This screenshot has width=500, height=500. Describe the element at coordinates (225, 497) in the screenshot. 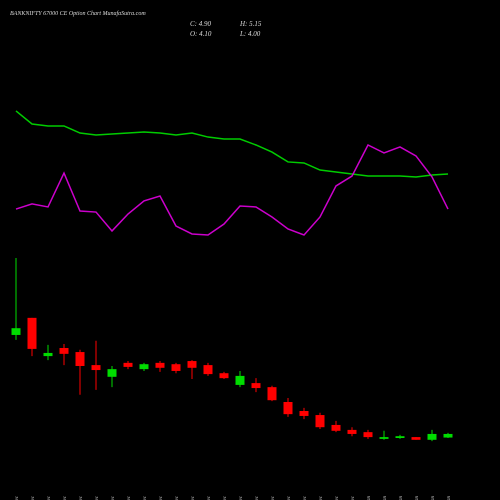

I see `x-tick-label: 18 Dec` at that location.